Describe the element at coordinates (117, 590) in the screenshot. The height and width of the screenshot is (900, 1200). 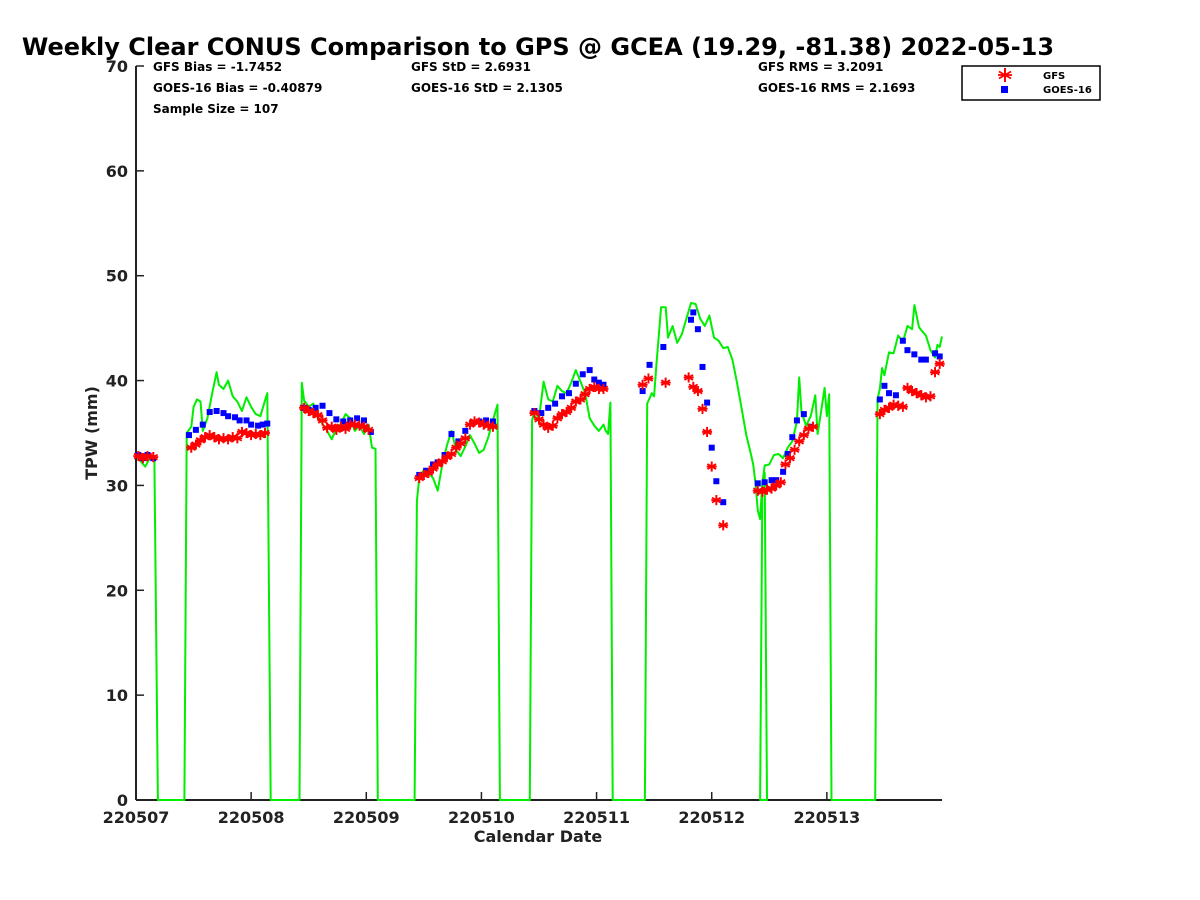
I see `y-tick-label: 20` at that location.